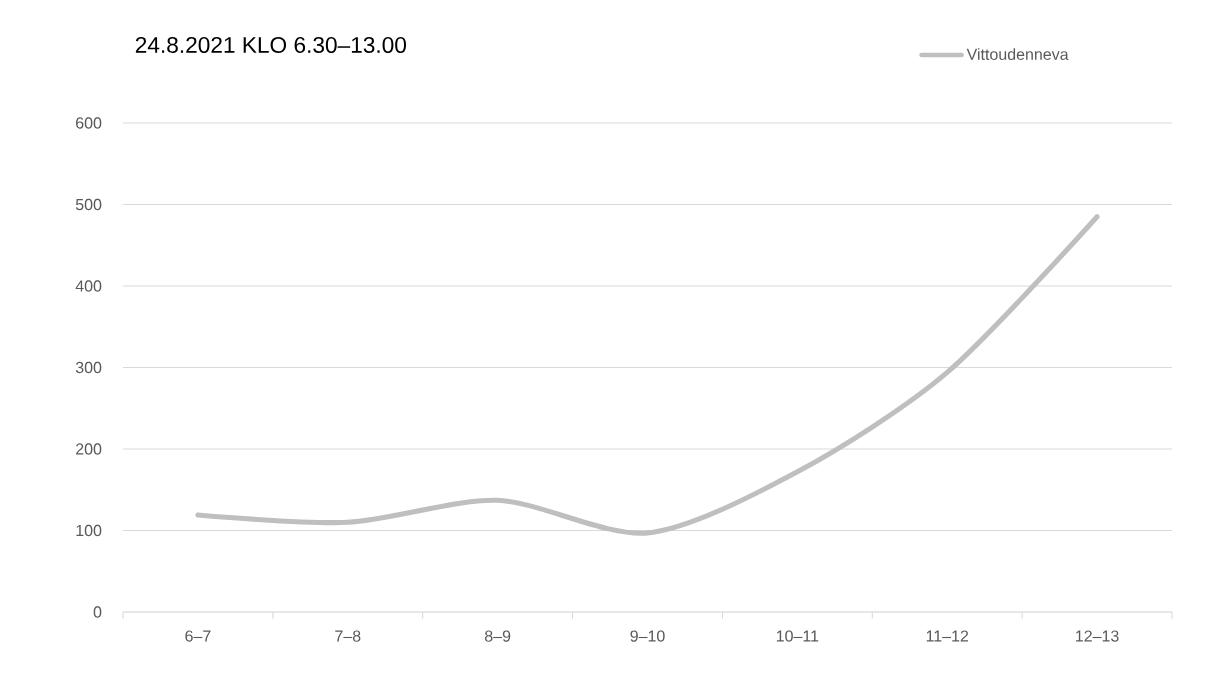 This screenshot has height=681, width=1221. Describe the element at coordinates (89, 530) in the screenshot. I see `y-tick-label: 100` at that location.